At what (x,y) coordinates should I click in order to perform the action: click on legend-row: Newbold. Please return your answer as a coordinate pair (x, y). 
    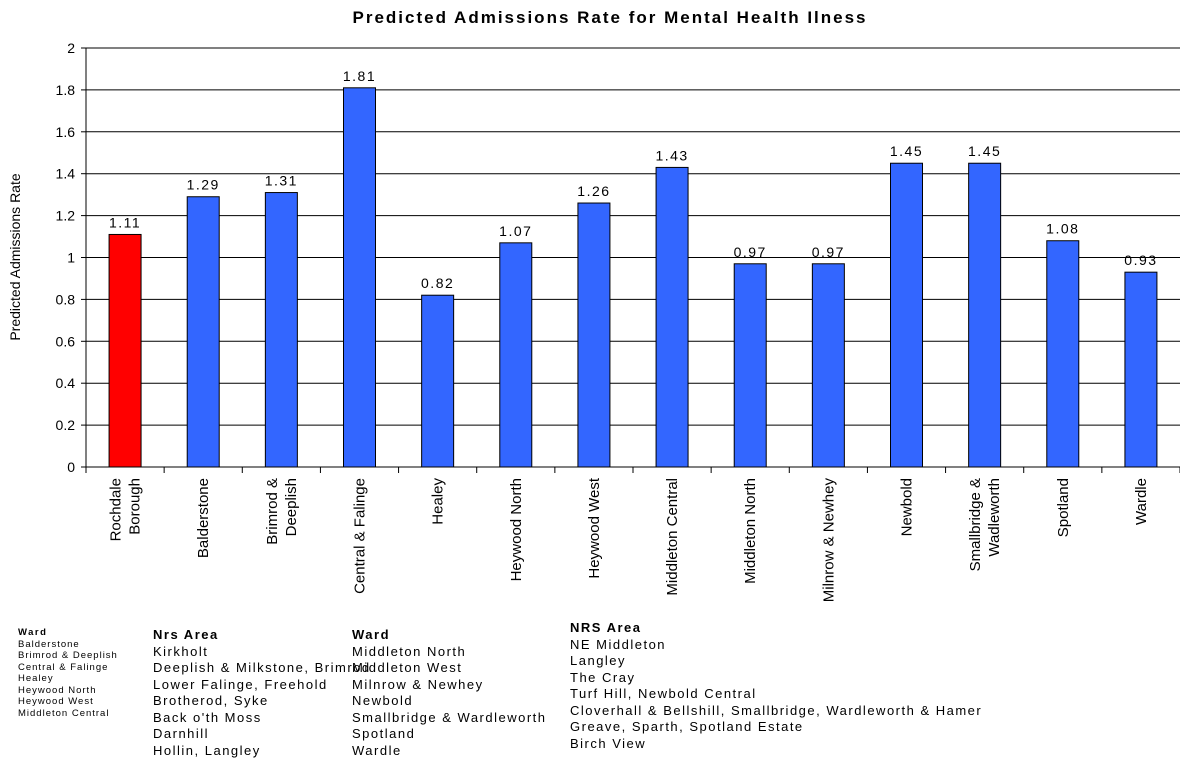
    Looking at the image, I should click on (449, 701).